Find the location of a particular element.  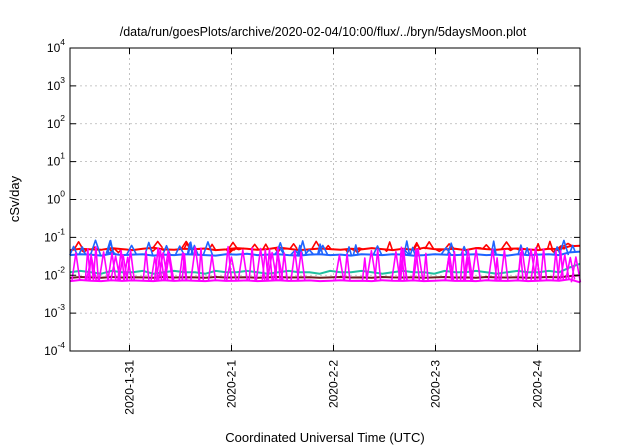

y-tick-label: 10² is located at coordinates (56, 122).